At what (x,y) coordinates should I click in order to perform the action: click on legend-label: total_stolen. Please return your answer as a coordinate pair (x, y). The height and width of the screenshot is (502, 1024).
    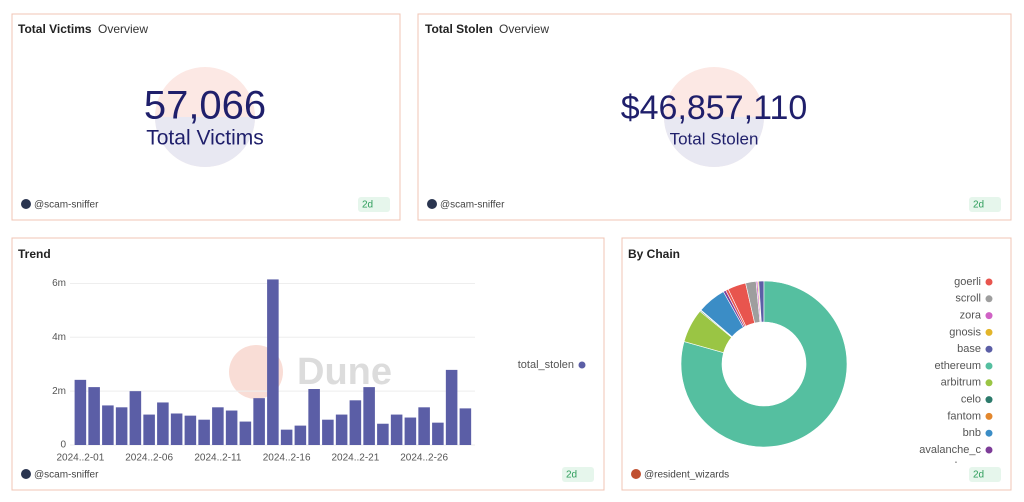
    Looking at the image, I should click on (546, 365).